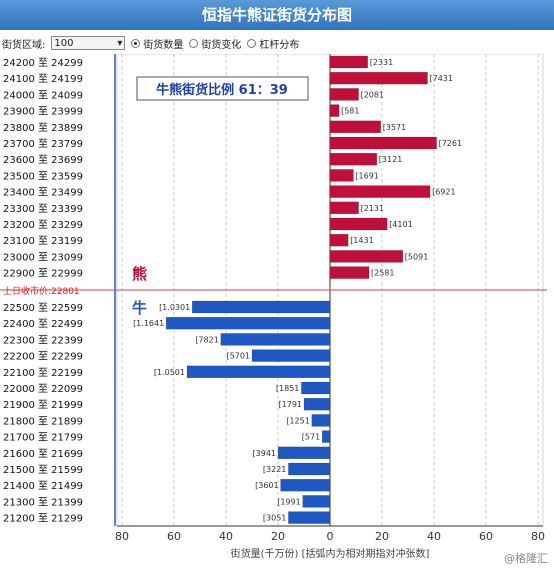 The image size is (554, 569). Describe the element at coordinates (43, 389) in the screenshot. I see `y-tick-label: 22000 至 22099` at that location.